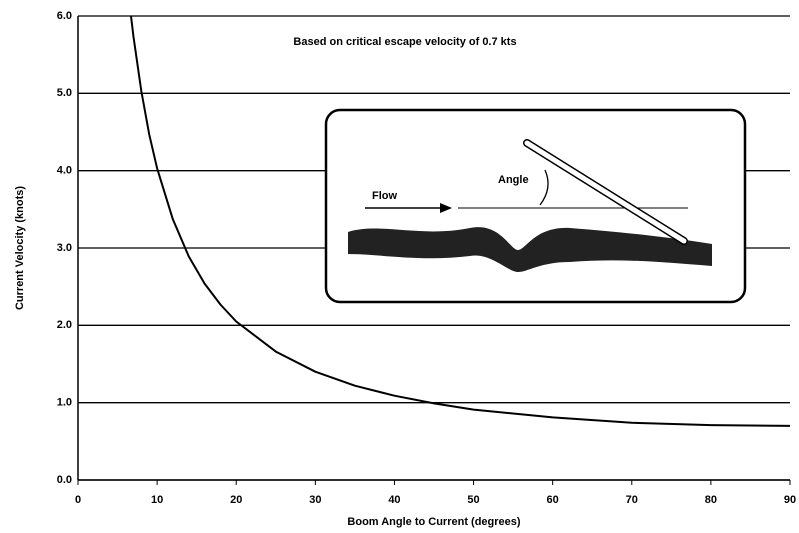 The height and width of the screenshot is (533, 799). What do you see at coordinates (473, 500) in the screenshot?
I see `x-tick-label: 50` at bounding box center [473, 500].